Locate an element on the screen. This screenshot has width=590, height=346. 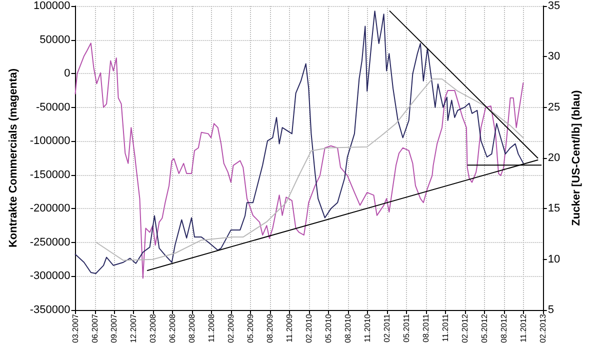
x-tick-label: 11.2010 is located at coordinates (367, 327).